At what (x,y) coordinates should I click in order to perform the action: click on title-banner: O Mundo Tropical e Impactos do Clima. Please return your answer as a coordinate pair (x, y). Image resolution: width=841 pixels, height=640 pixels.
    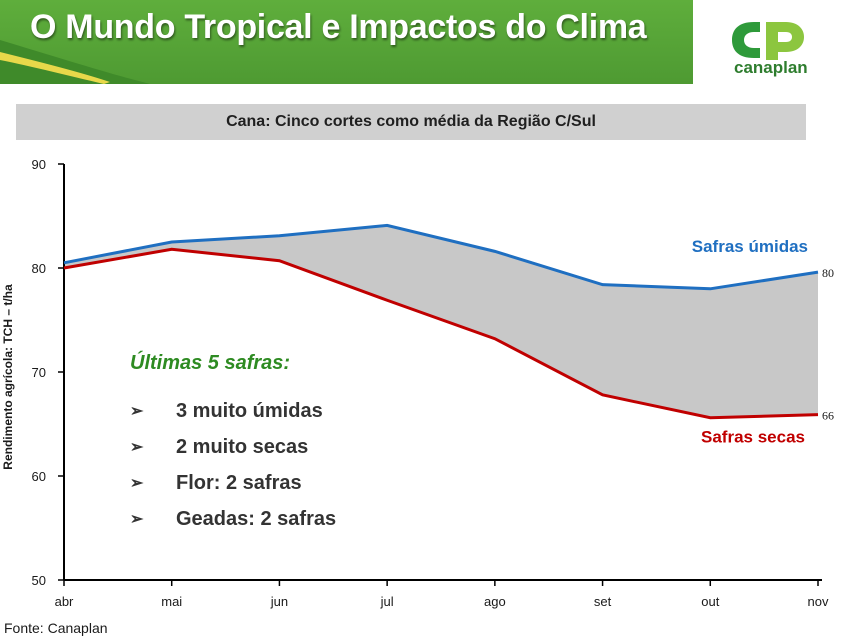
    Looking at the image, I should click on (346, 42).